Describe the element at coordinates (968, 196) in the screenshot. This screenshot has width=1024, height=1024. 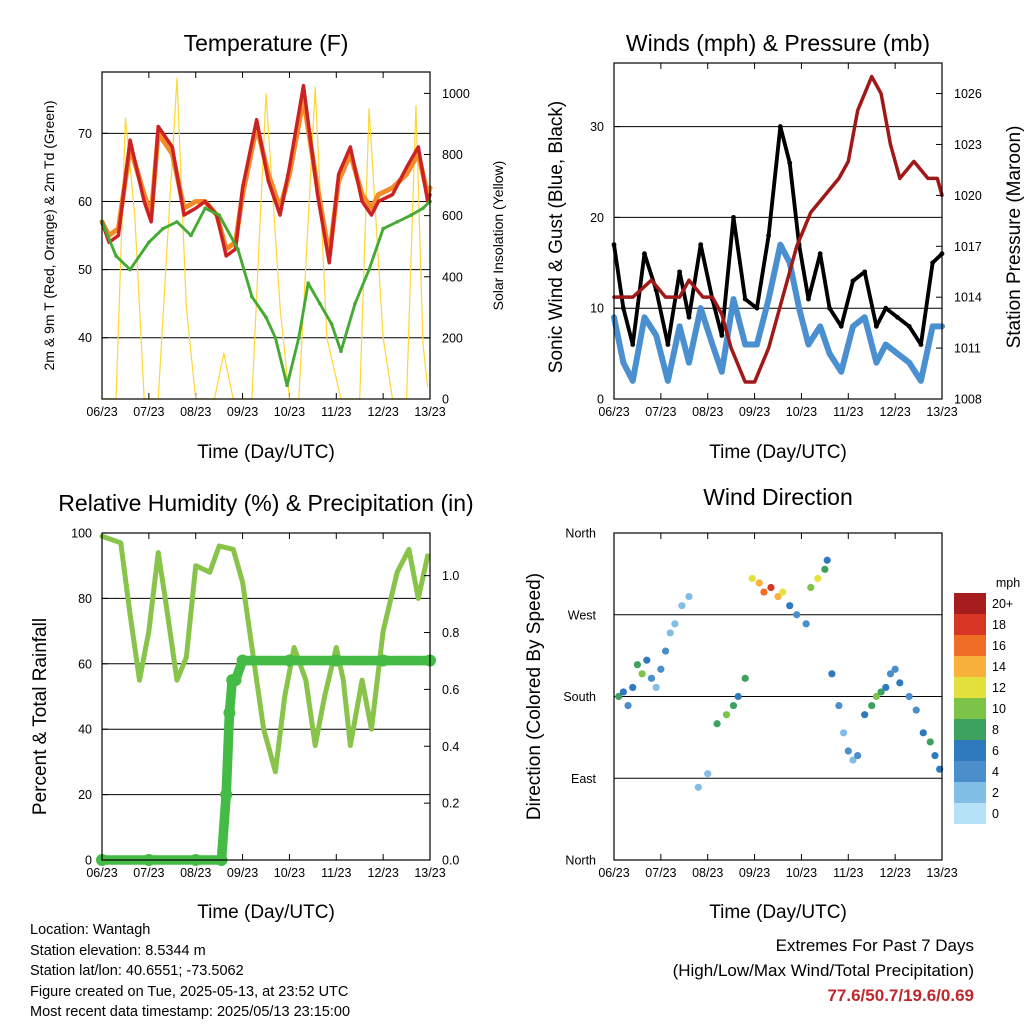
I see `pressure-y-tick-label: 1020` at that location.